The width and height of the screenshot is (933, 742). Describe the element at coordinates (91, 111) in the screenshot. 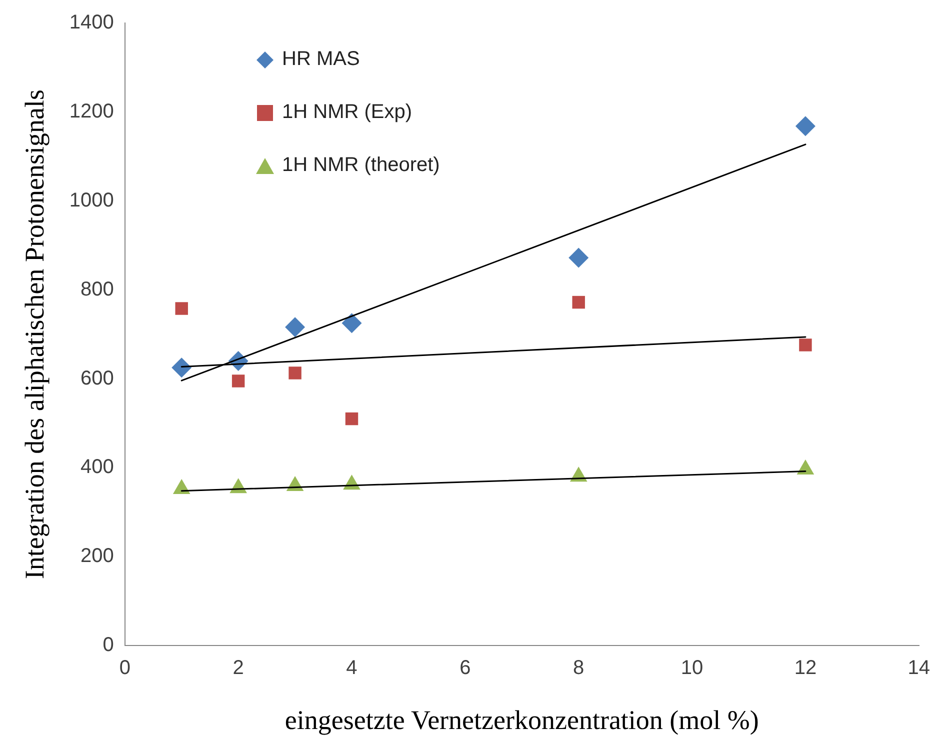

I see `y-tick-label: 1200` at that location.